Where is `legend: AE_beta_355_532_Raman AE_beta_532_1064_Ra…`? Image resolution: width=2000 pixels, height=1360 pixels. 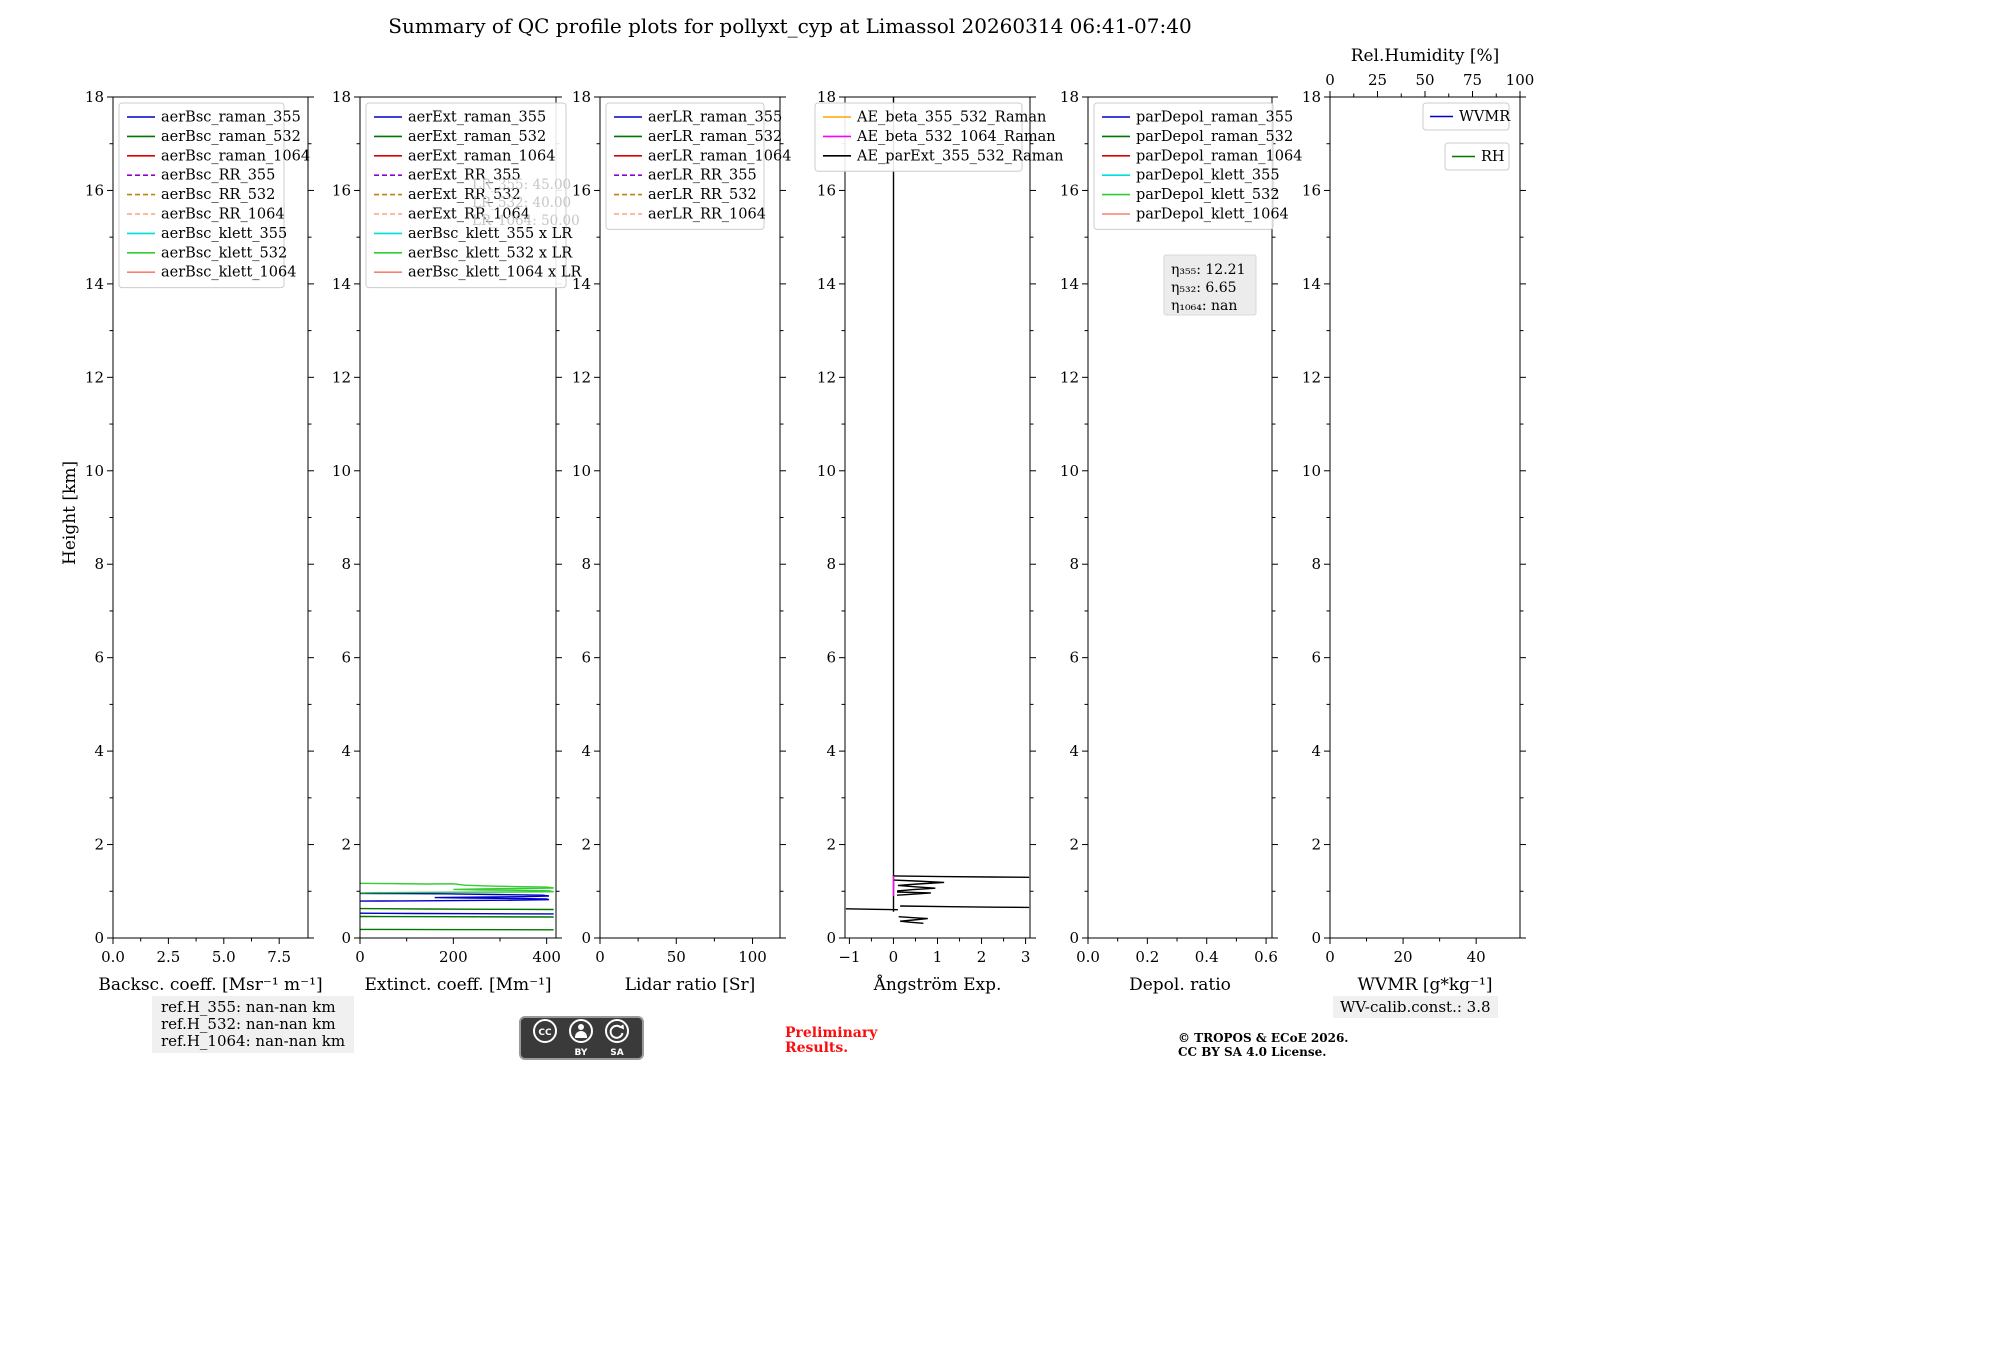
legend: AE_beta_355_532_Raman AE_beta_532_1064_Ra… is located at coordinates (938, 137).